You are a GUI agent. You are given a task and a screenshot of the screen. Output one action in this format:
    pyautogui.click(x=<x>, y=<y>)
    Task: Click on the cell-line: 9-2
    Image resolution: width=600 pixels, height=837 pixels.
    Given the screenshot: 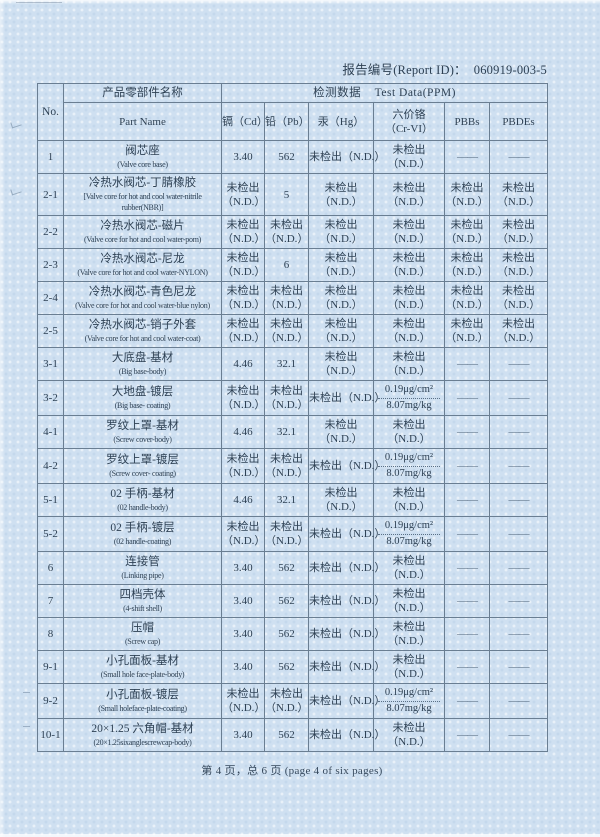 What is the action you would take?
    pyautogui.click(x=50, y=701)
    